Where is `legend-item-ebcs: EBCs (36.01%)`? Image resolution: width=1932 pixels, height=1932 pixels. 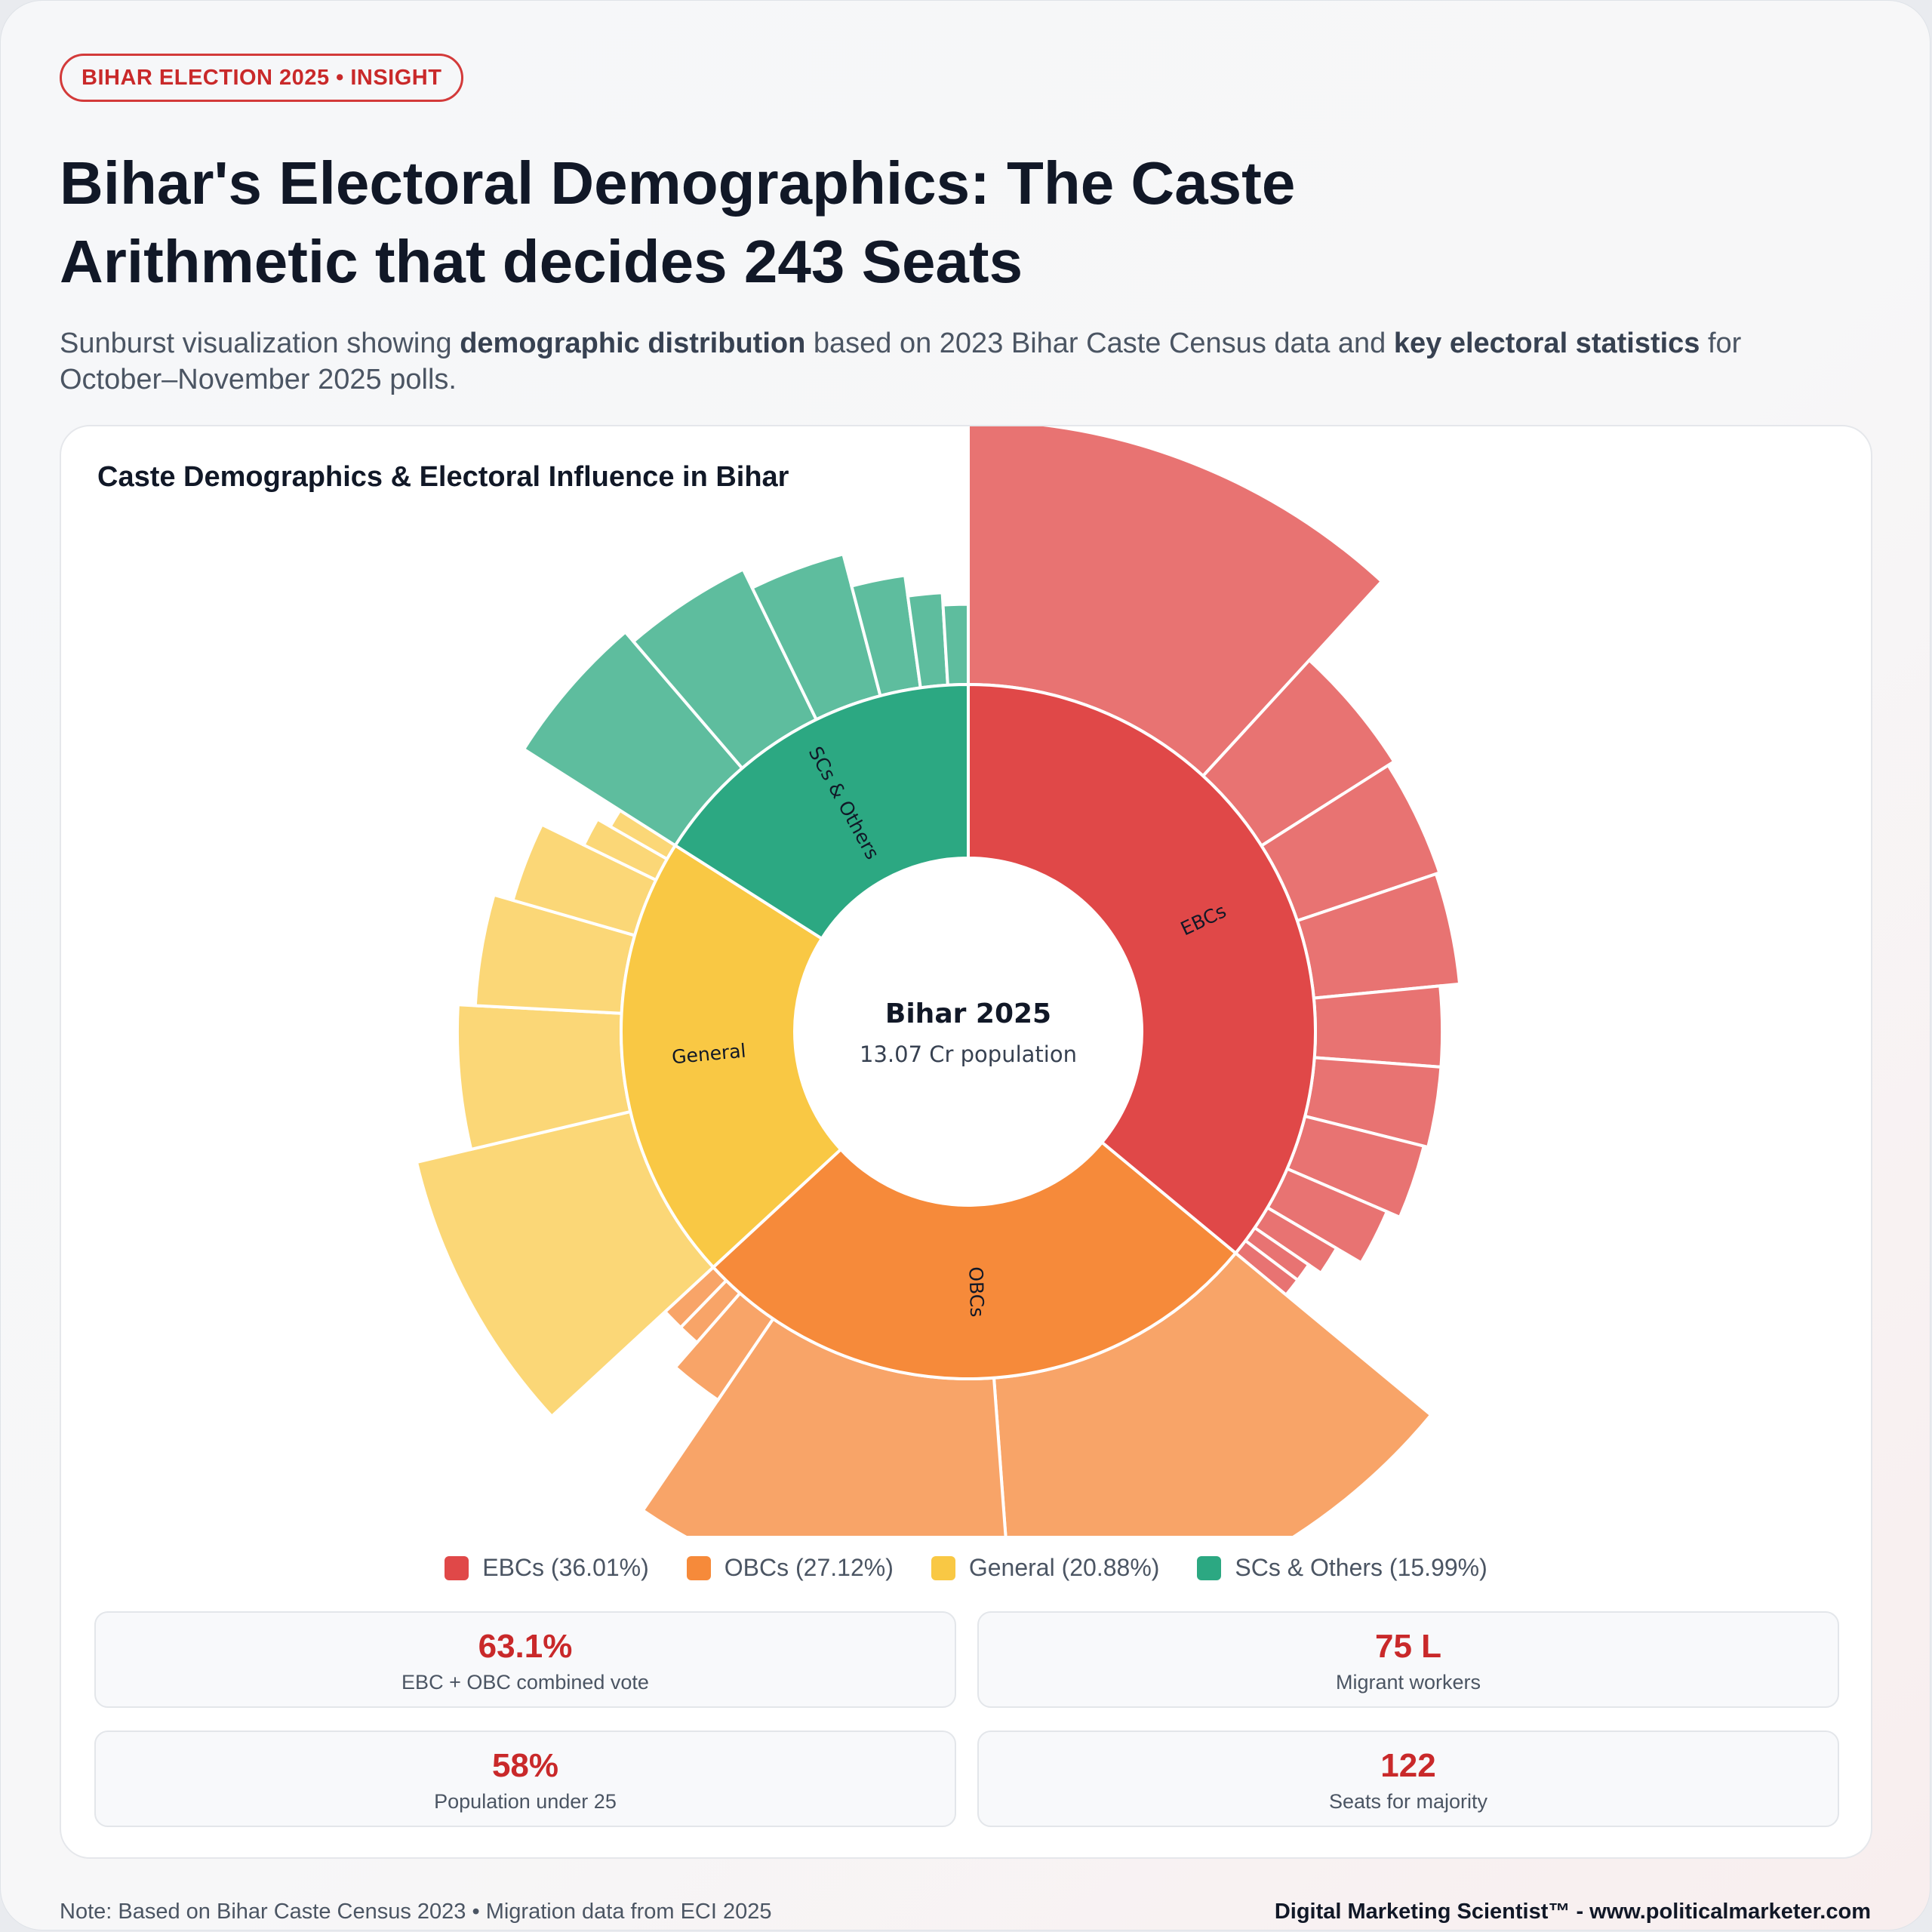
legend-item-ebcs: EBCs (36.01%) is located at coordinates (547, 1568).